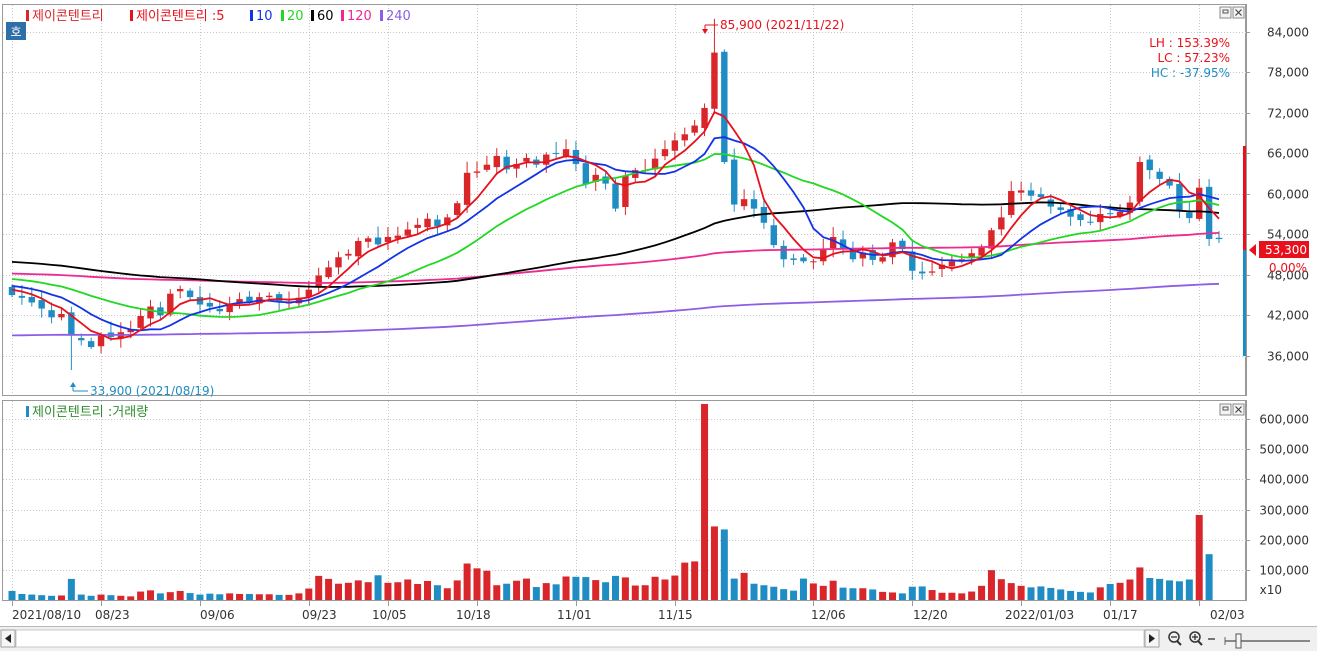  What do you see at coordinates (282, 15) in the screenshot?
I see `legend-marker-ma20` at bounding box center [282, 15].